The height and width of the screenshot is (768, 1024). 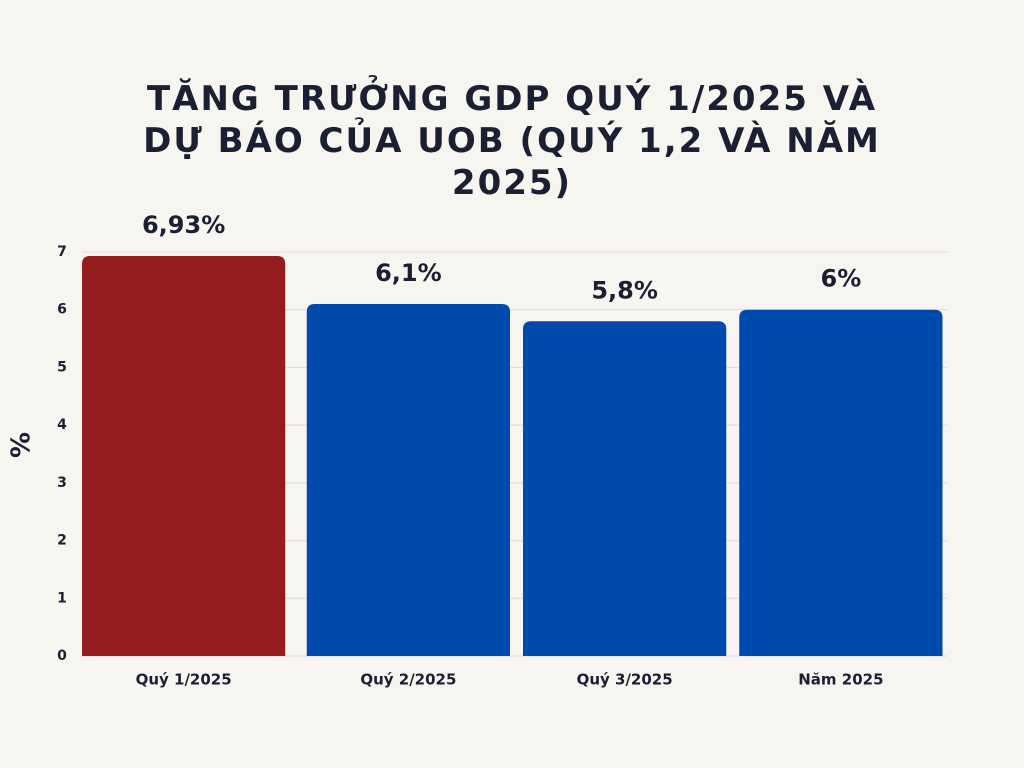 I want to click on x-tick-label: Quý 2/2025, so click(x=408, y=680).